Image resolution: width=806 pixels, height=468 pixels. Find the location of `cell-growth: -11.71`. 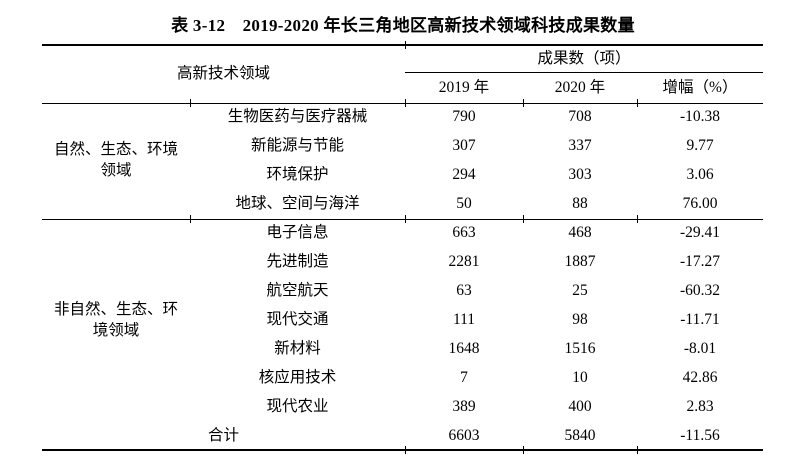

cell-growth: -11.71 is located at coordinates (700, 320).